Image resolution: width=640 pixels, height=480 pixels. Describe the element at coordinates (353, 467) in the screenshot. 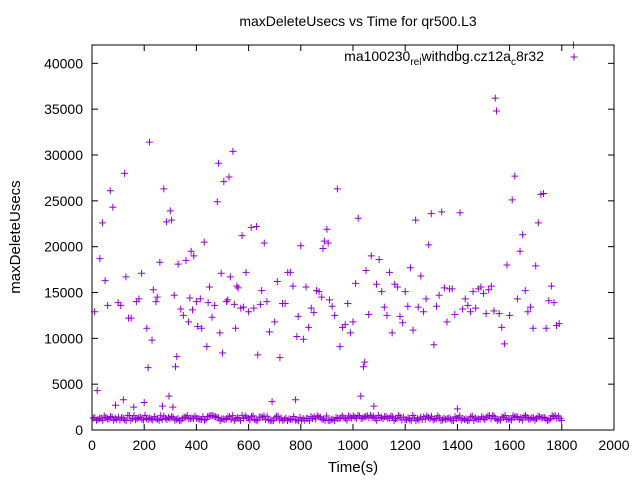

I see `x-axis-label: Time(s)` at that location.